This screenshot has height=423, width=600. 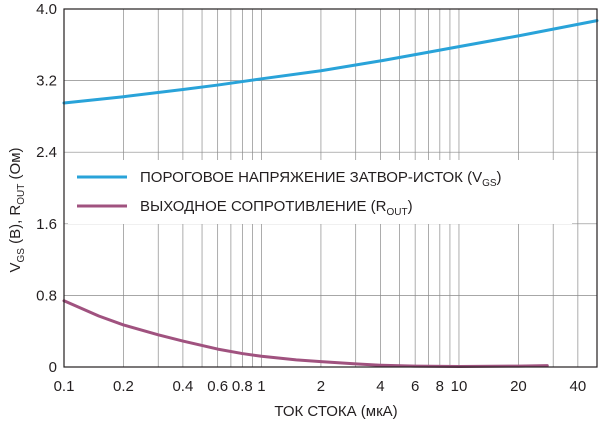 I want to click on y-axis-label-part2: (В), R, so click(x=15, y=226).